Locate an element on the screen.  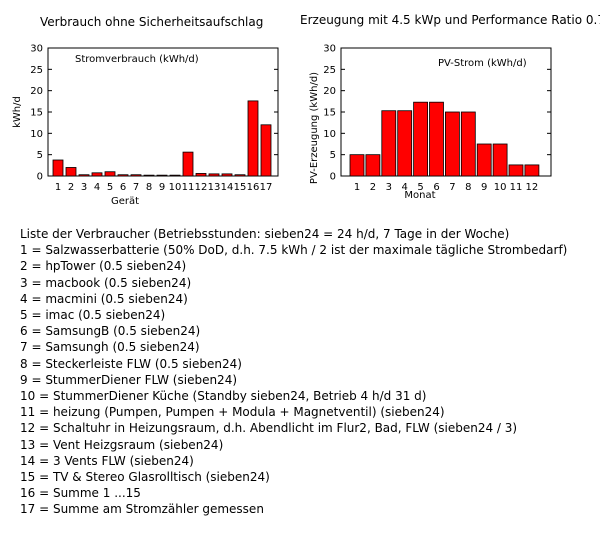
right-xtick-label-4: 4 is located at coordinates (405, 187).